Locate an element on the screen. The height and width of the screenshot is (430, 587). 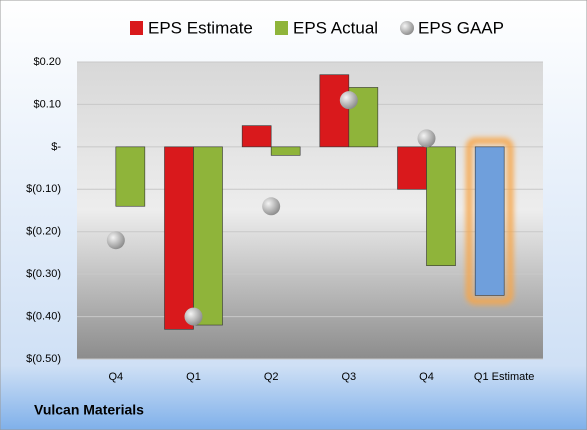
y-tick-label: $0.10 is located at coordinates (47, 104).